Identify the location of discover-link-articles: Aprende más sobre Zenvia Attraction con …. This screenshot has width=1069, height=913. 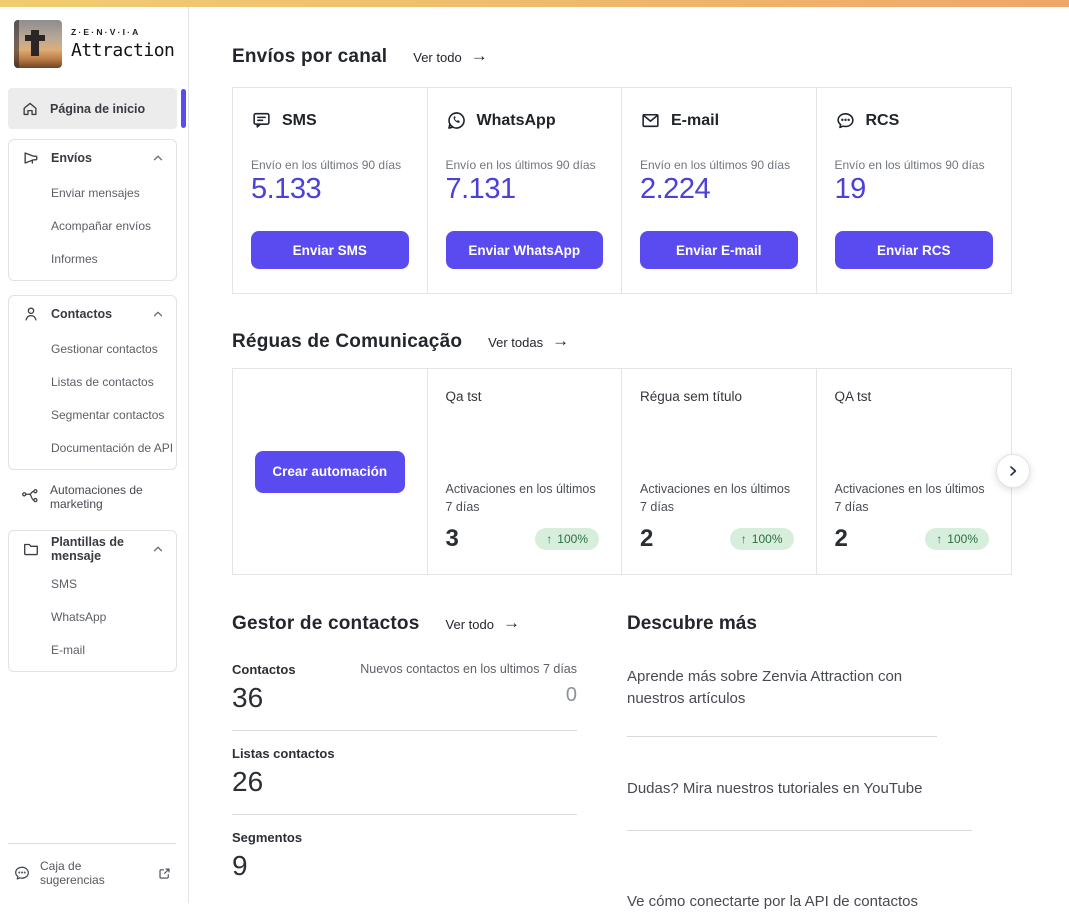
(782, 701).